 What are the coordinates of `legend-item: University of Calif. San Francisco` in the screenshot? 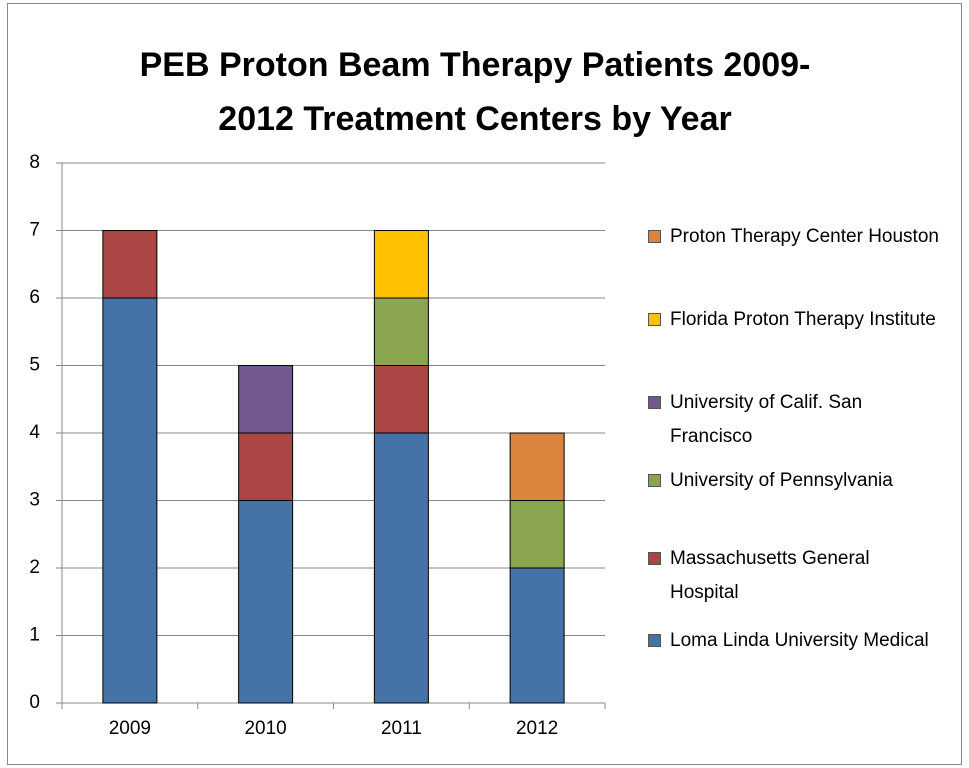 It's located at (798, 420).